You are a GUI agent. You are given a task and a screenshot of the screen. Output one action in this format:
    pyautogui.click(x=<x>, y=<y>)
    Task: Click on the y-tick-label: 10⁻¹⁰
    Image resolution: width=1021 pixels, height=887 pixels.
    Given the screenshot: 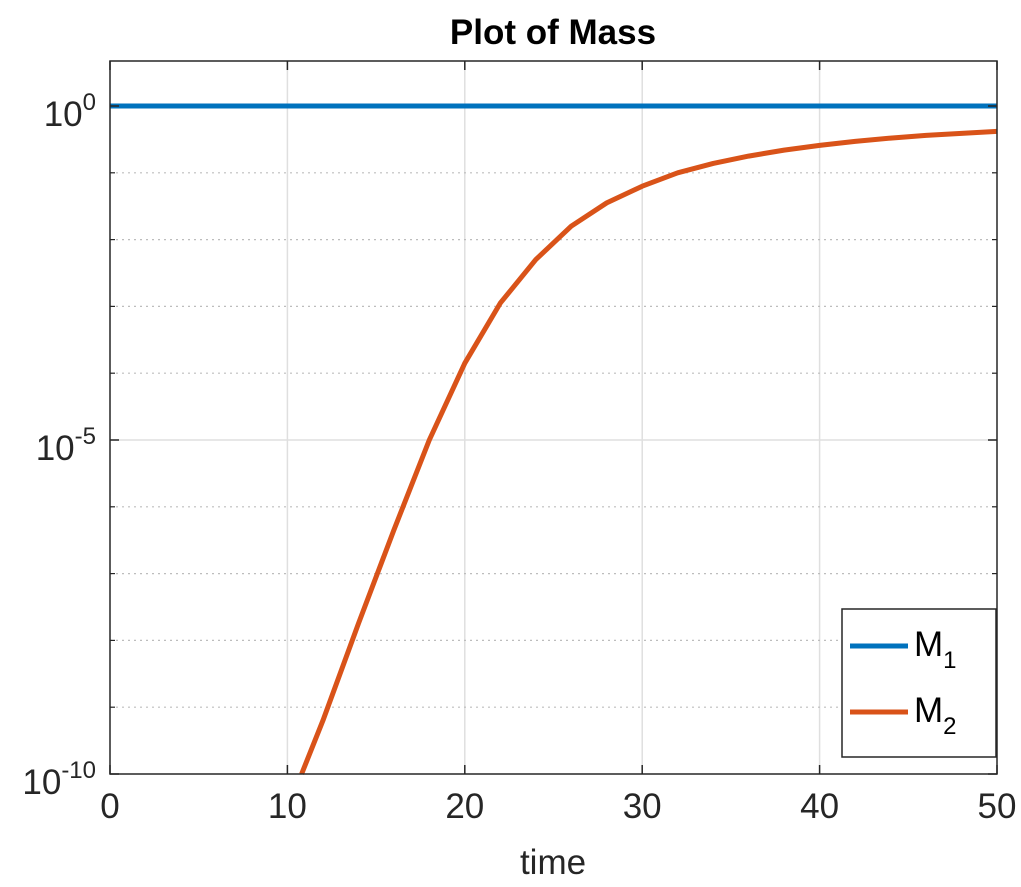 What is the action you would take?
    pyautogui.click(x=59, y=779)
    